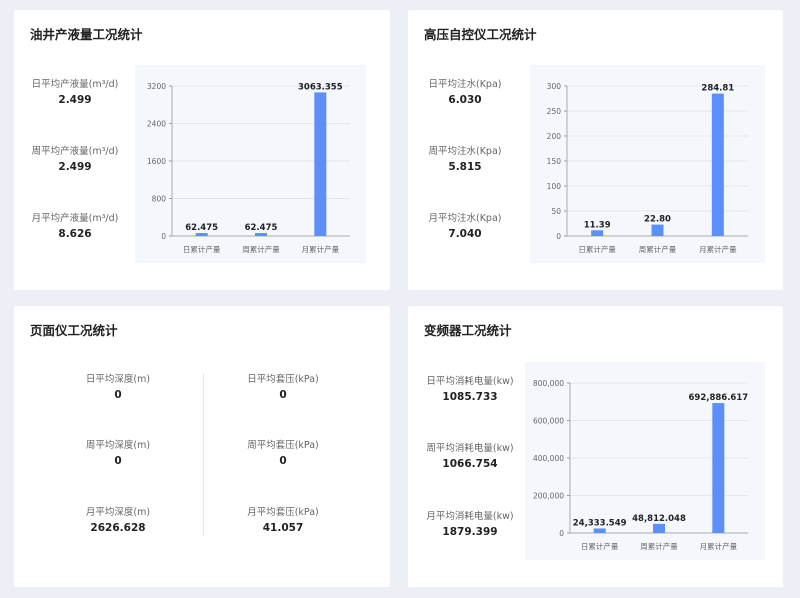  I want to click on y-tick-label: 800, so click(159, 199).